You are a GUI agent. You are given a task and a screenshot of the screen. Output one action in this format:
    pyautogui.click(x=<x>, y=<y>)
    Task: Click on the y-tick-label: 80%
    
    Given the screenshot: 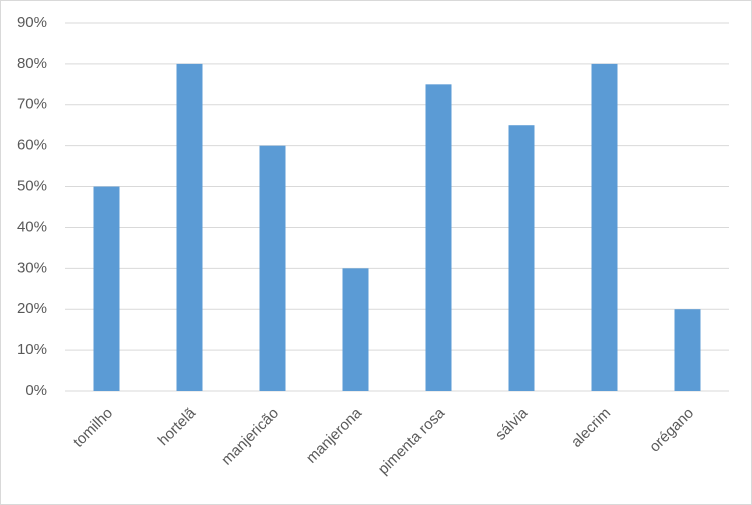 What is the action you would take?
    pyautogui.click(x=32, y=63)
    